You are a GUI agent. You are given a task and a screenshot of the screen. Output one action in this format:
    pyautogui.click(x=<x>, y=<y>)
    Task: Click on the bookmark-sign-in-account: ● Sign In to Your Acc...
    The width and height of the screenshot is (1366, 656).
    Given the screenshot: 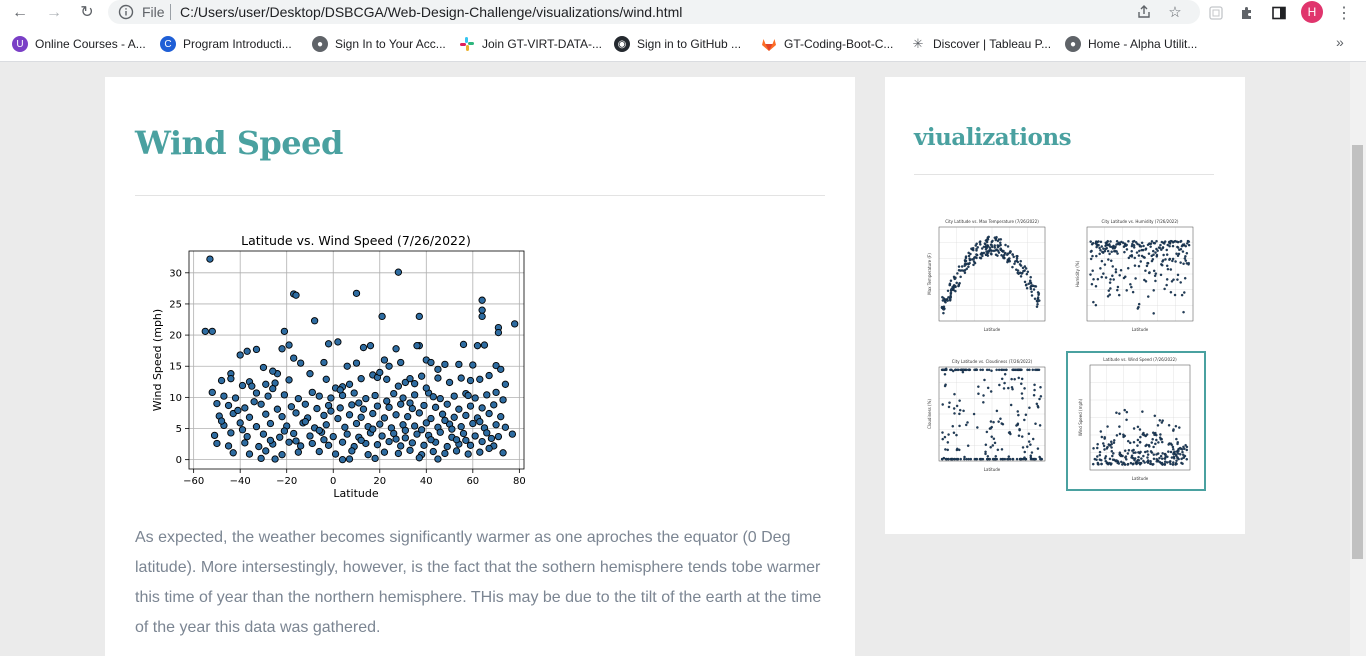 What is the action you would take?
    pyautogui.click(x=379, y=44)
    